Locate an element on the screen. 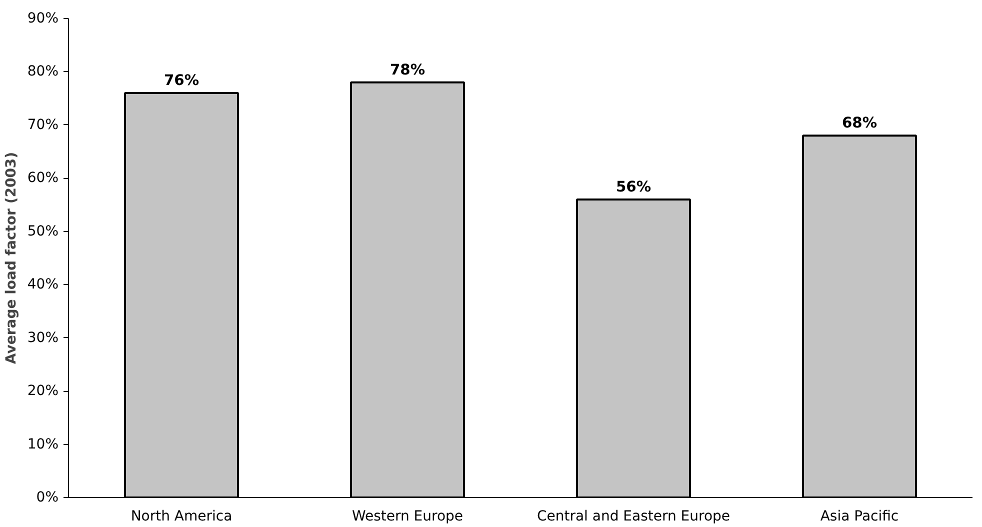 The width and height of the screenshot is (982, 527). y-tick-label: 10% is located at coordinates (43, 444).